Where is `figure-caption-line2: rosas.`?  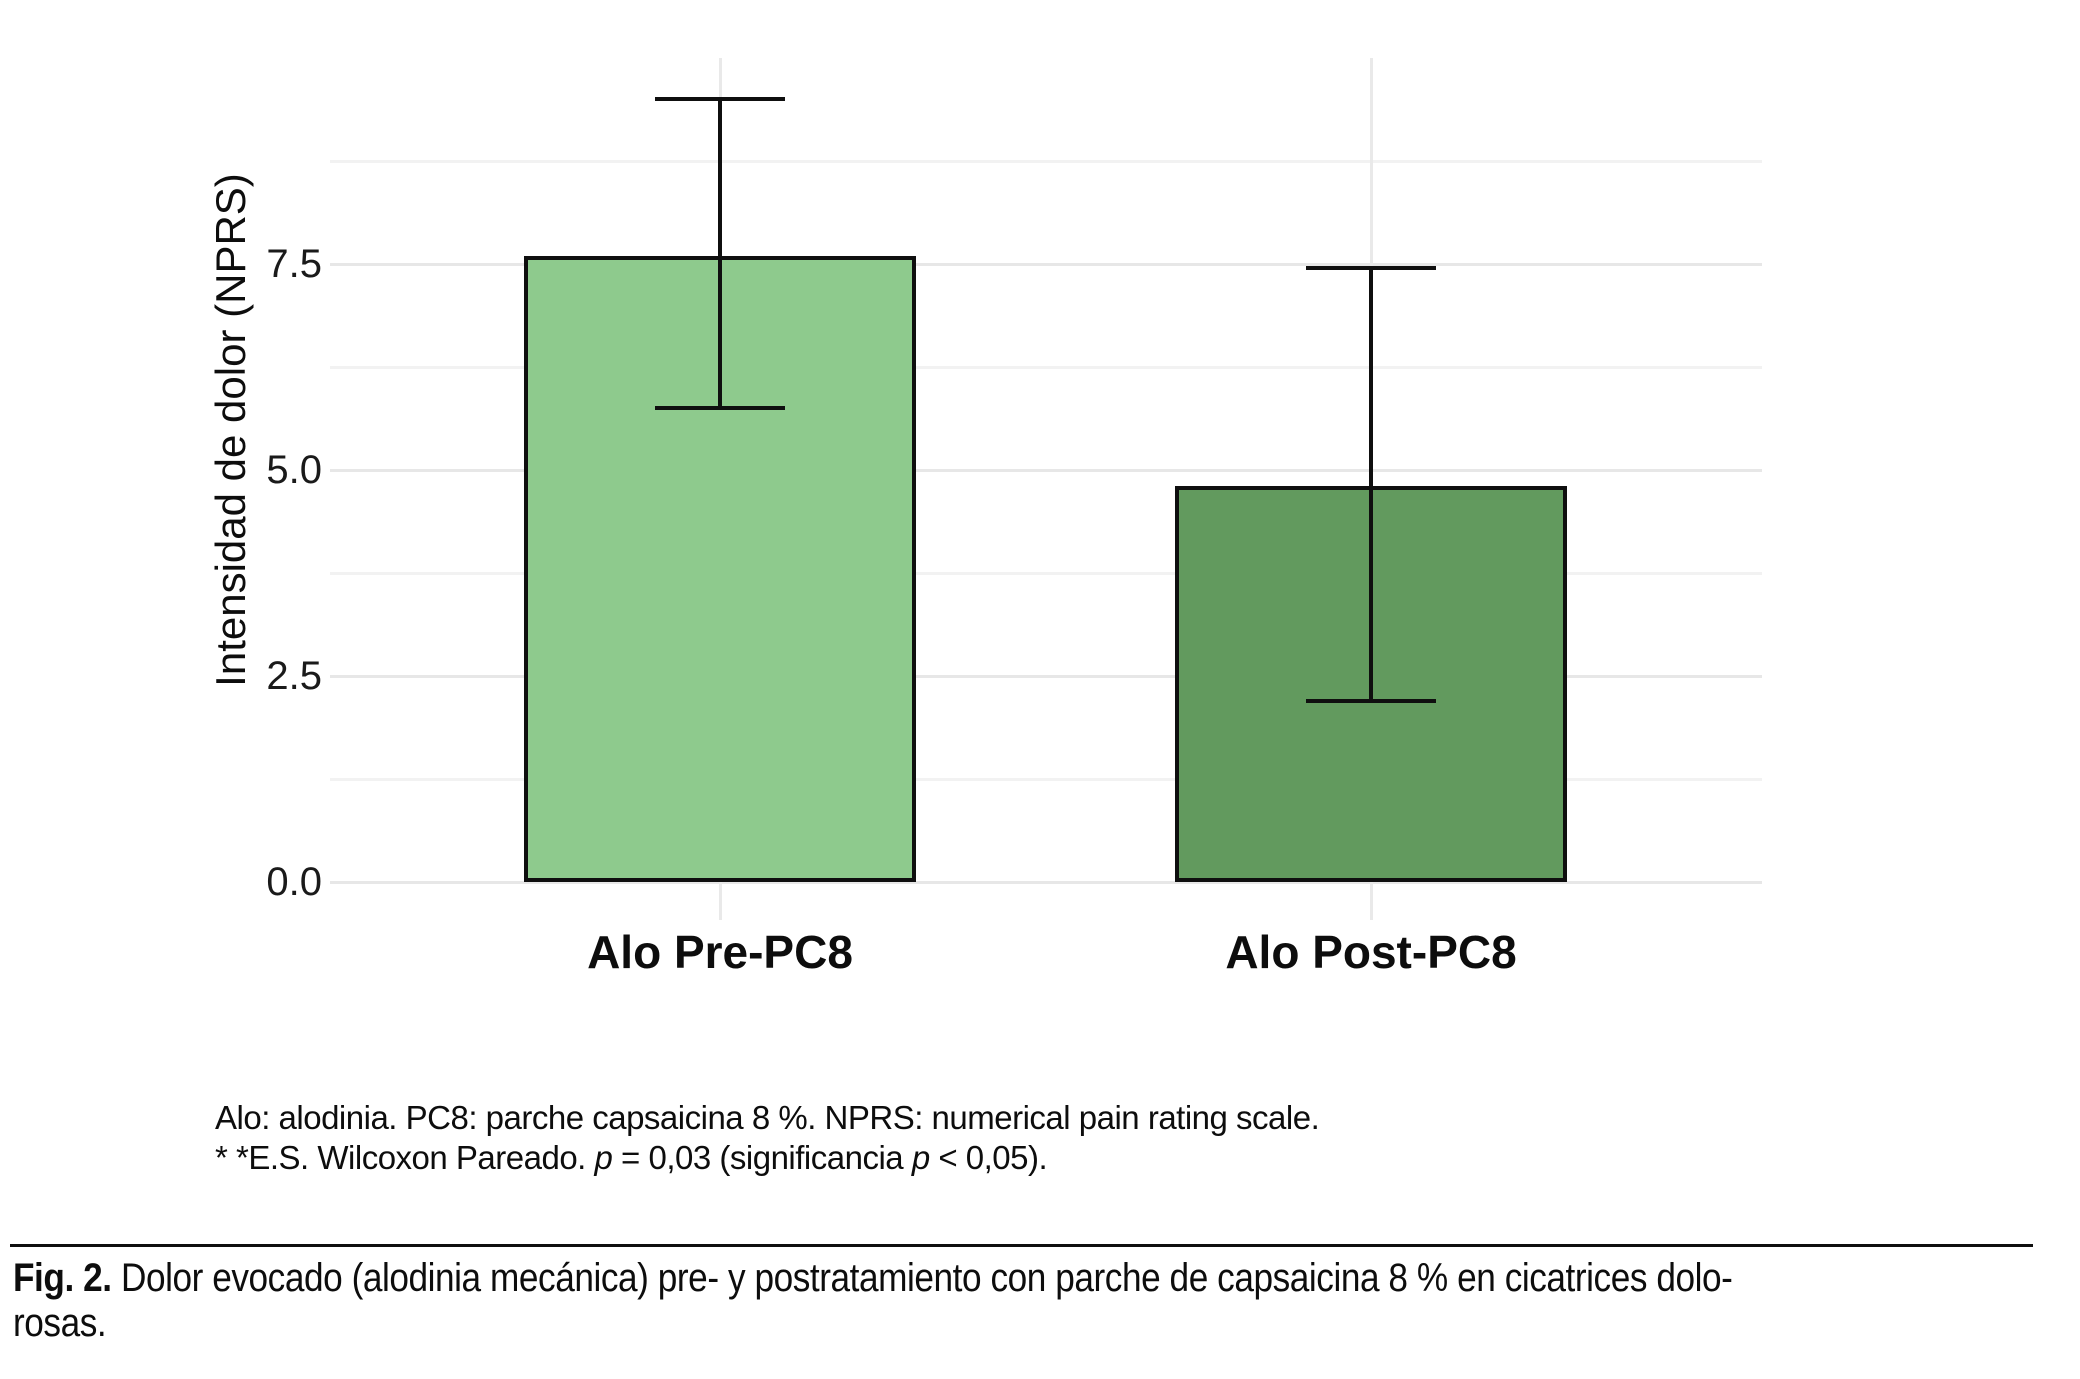 figure-caption-line2: rosas. is located at coordinates (60, 1323).